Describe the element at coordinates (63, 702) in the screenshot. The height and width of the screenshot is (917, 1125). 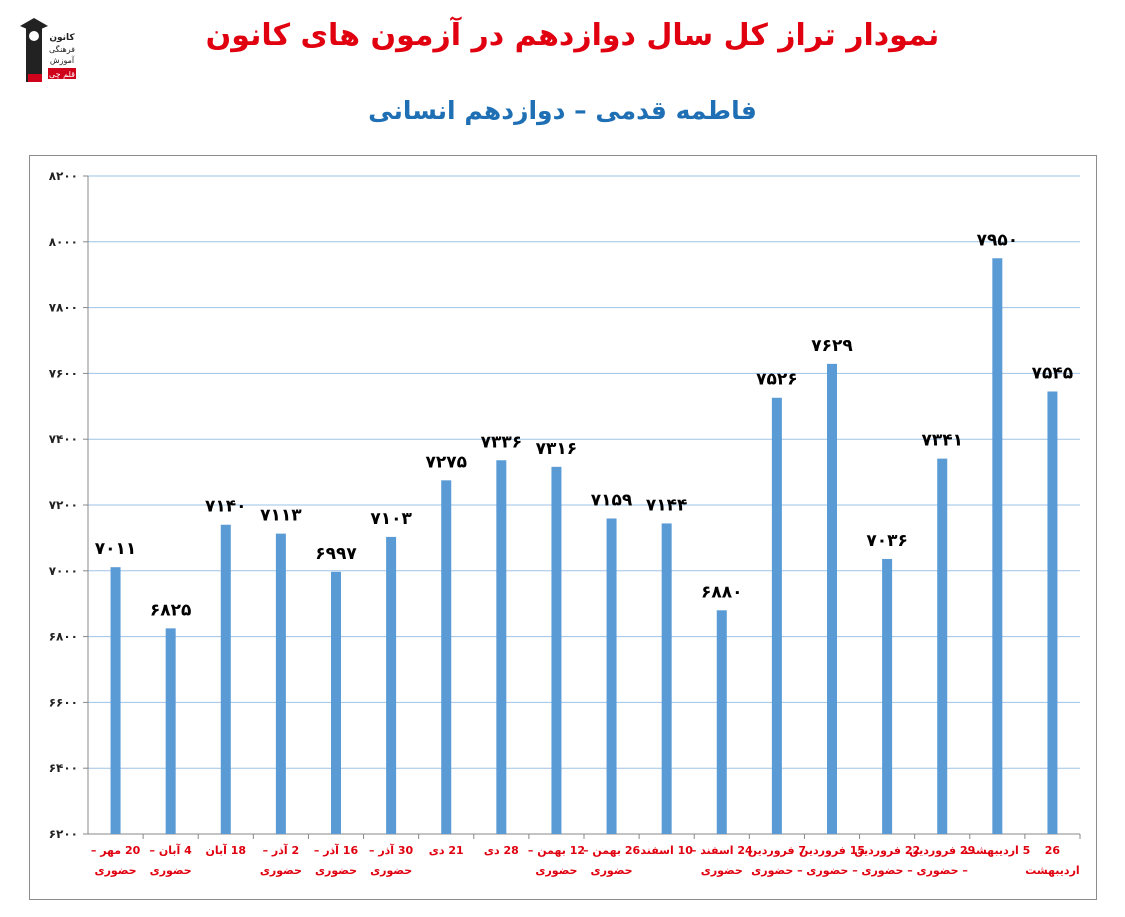
I see `y-tick-label: ۶۶۰۰` at that location.